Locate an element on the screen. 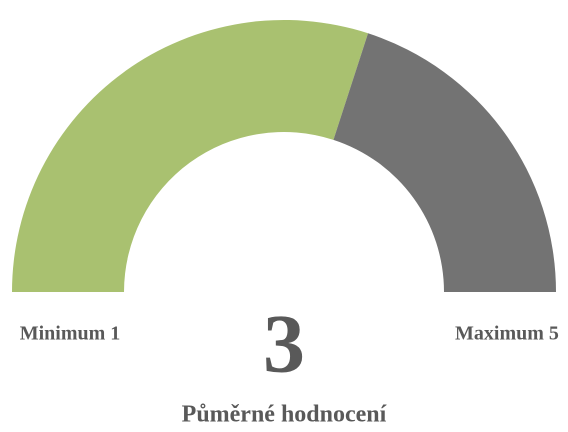 The image size is (568, 432). max-label: Maximum 5 is located at coordinates (507, 334).